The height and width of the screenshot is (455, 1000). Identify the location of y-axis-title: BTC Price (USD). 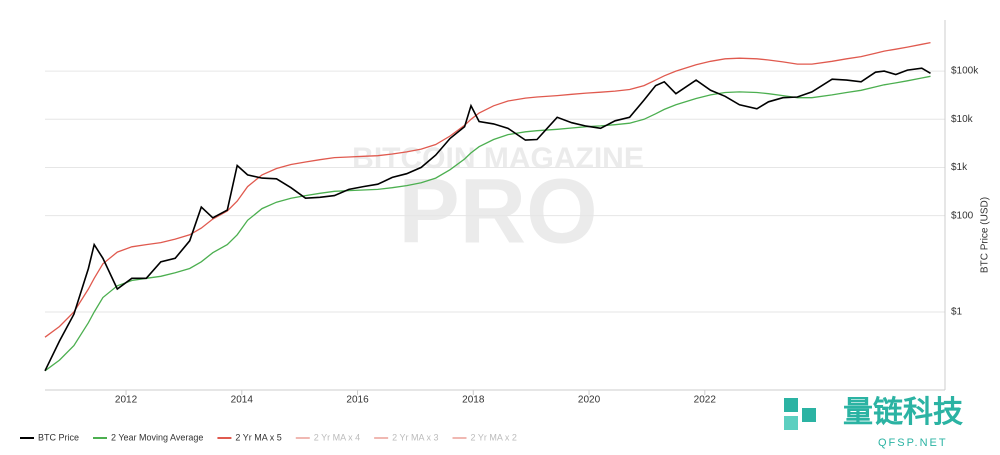
(985, 235).